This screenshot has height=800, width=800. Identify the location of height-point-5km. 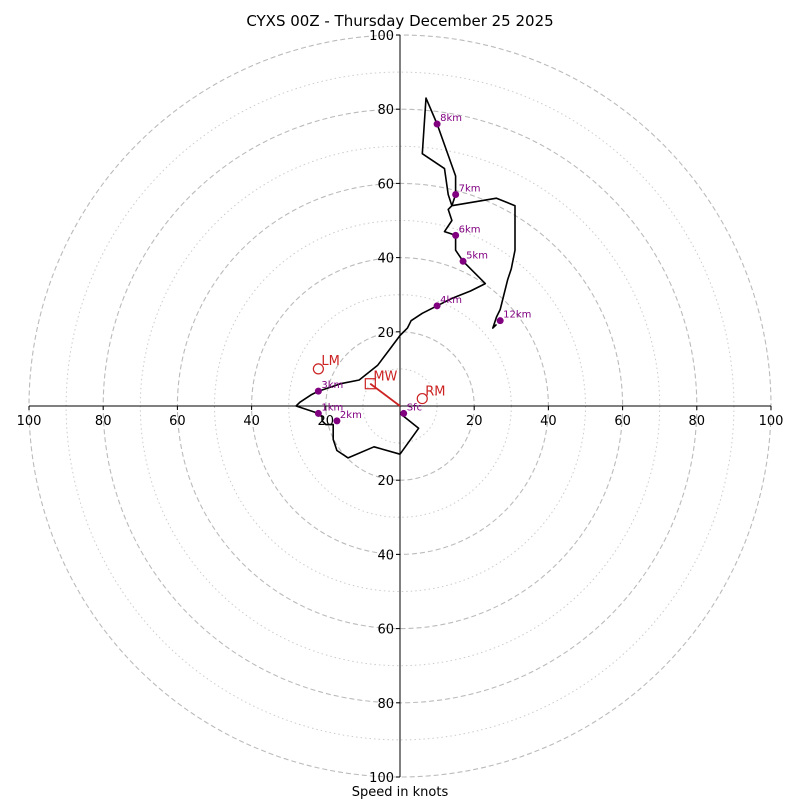
(463, 261).